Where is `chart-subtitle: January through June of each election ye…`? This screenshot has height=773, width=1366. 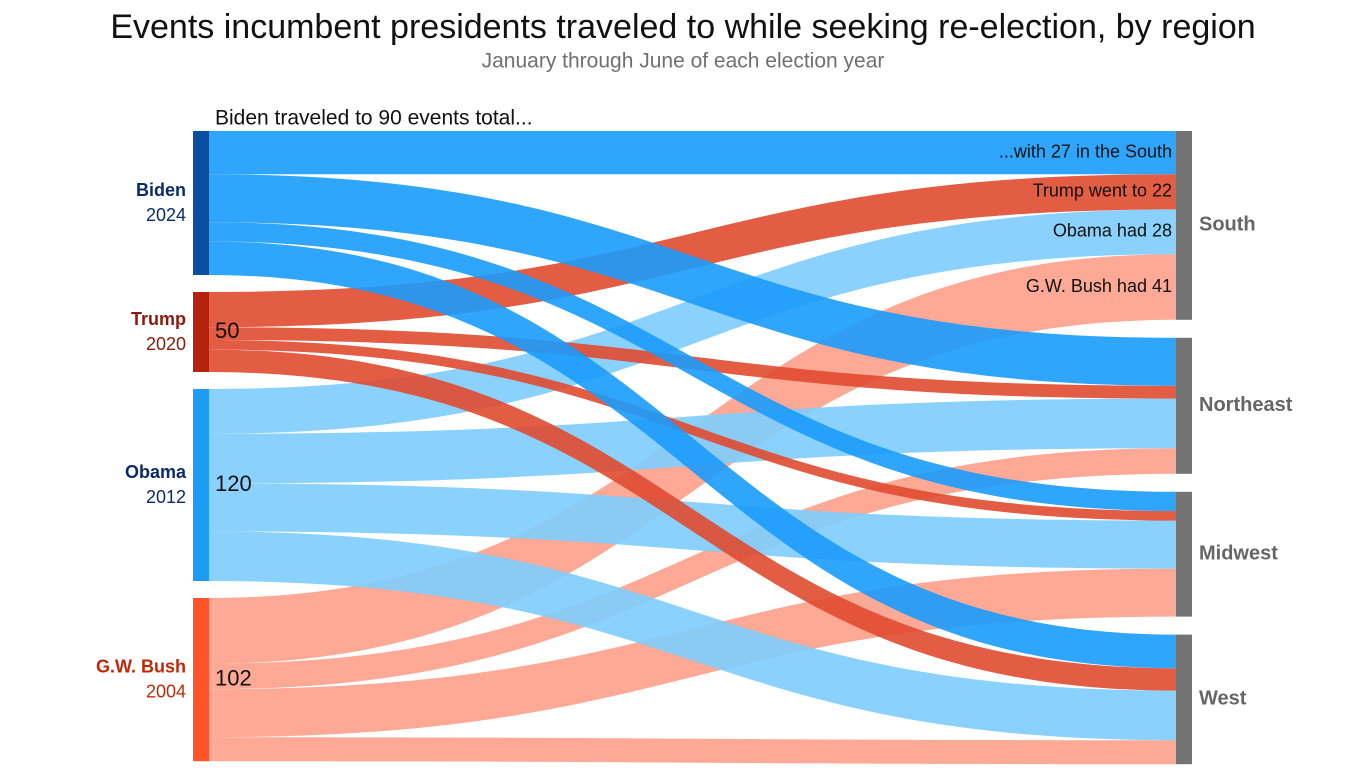
chart-subtitle: January through June of each election ye… is located at coordinates (683, 61).